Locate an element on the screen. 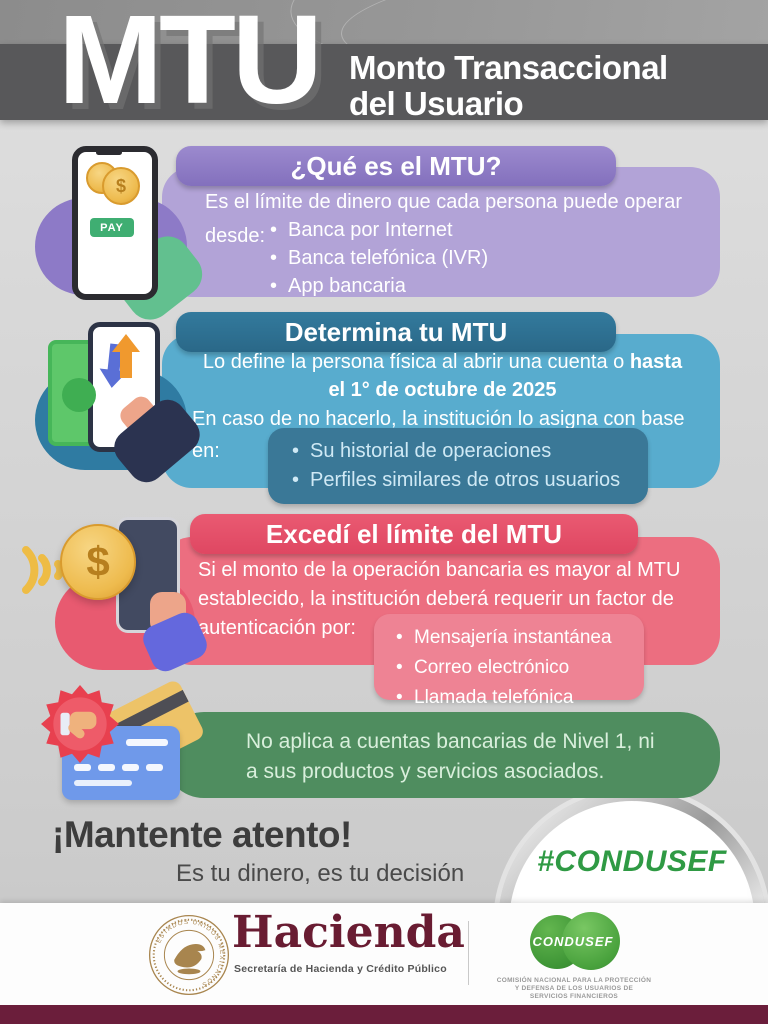  condusef-hashtag: #CONDUSEF is located at coordinates (632, 861).